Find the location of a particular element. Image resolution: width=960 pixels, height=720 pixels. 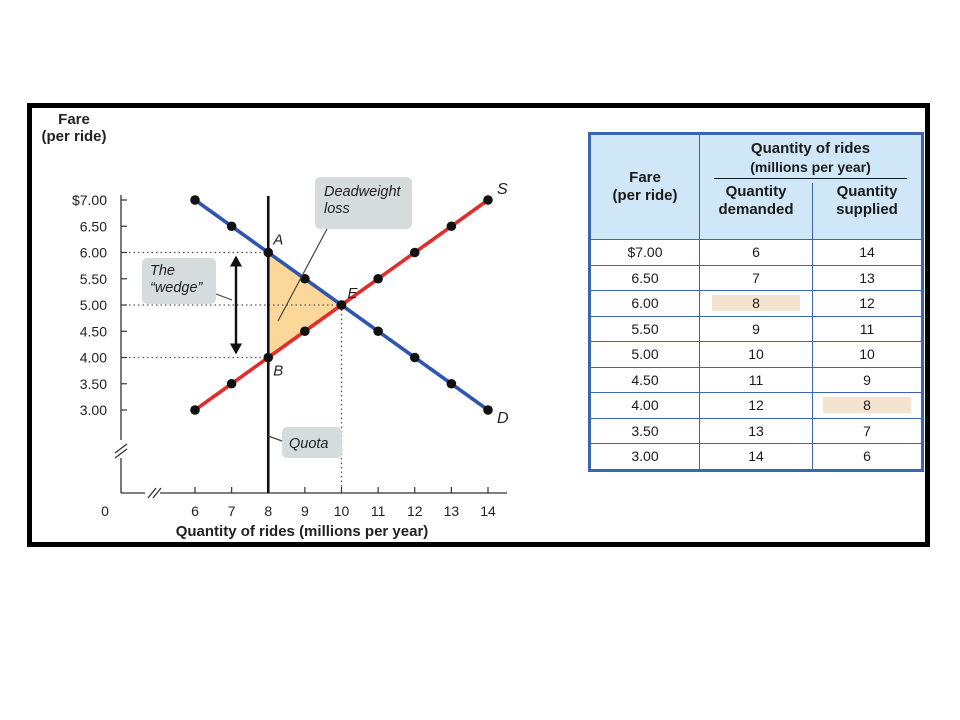

supplied-cell-value: 8 is located at coordinates (867, 405).